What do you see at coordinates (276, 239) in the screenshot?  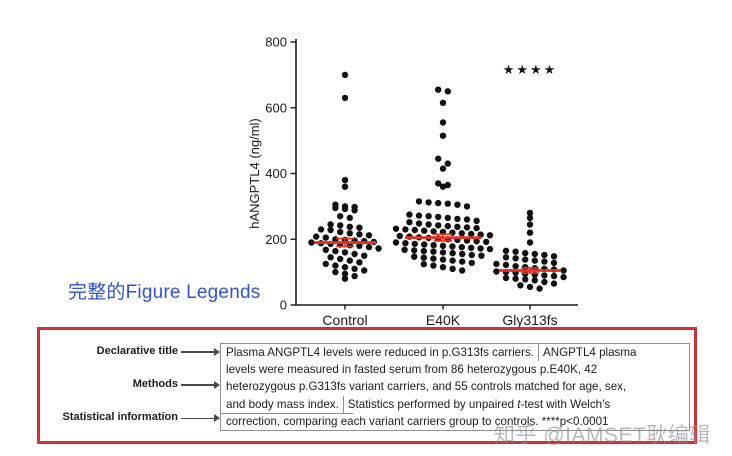 I see `svg-text: 200` at bounding box center [276, 239].